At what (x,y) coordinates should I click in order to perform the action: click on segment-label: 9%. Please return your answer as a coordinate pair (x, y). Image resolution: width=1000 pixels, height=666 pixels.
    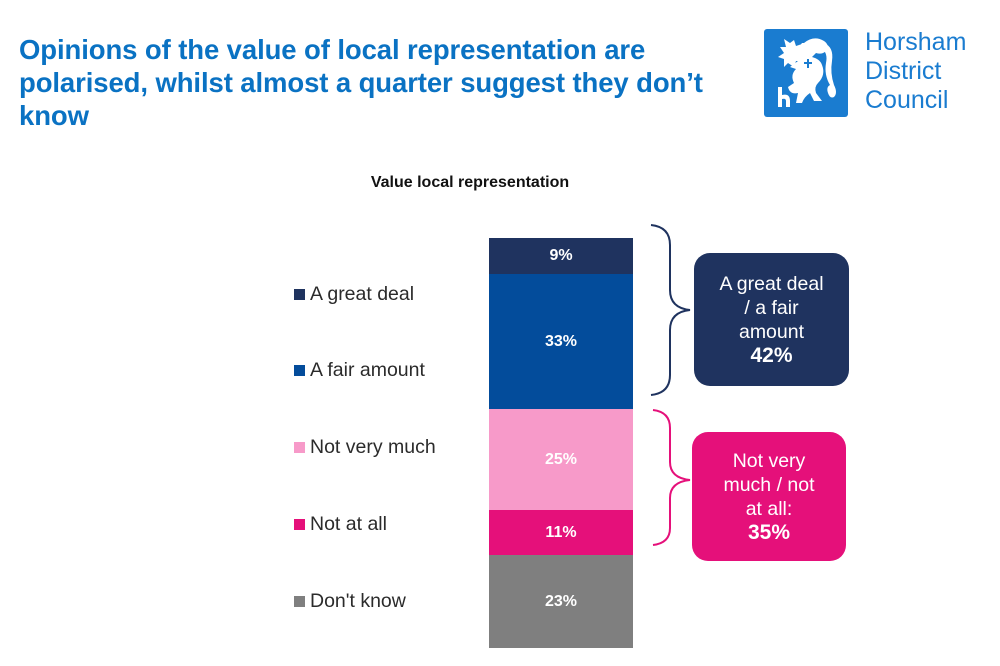
    Looking at the image, I should click on (561, 255).